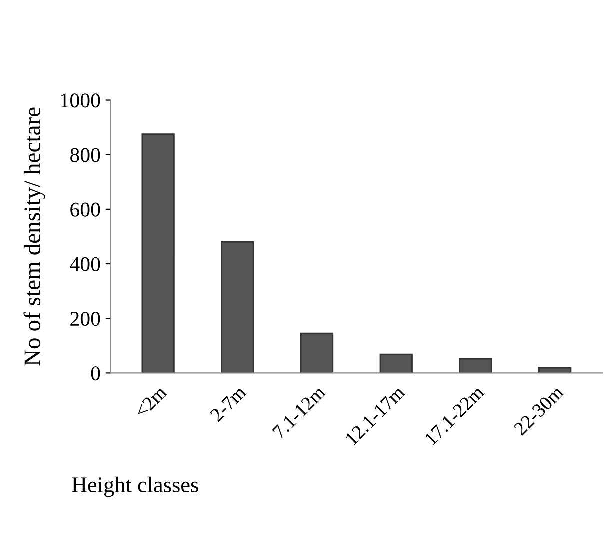 The image size is (615, 557). Describe the element at coordinates (35, 237) in the screenshot. I see `y-axis-title: No of stem density/ hectare` at that location.